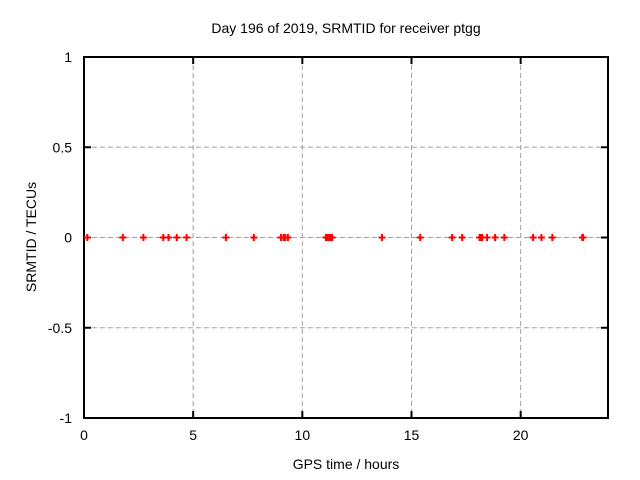  I want to click on y-tick-label: -1, so click(66, 418).